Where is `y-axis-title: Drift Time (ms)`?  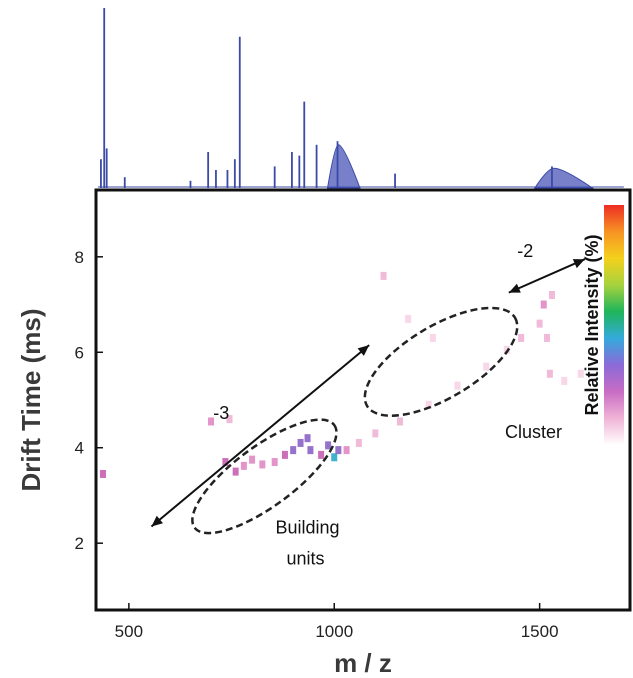
y-axis-title: Drift Time (ms) is located at coordinates (31, 400).